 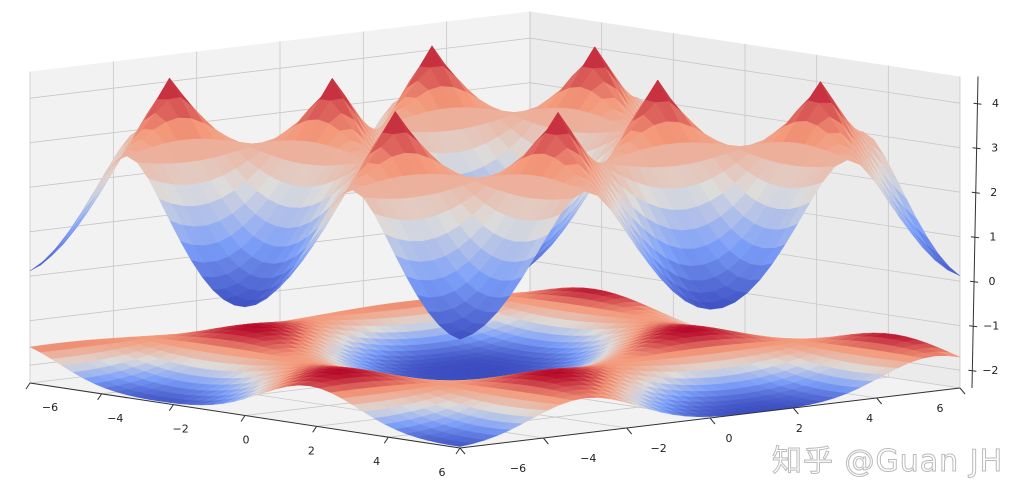 I want to click on z-tick-label: 4, so click(x=995, y=103).